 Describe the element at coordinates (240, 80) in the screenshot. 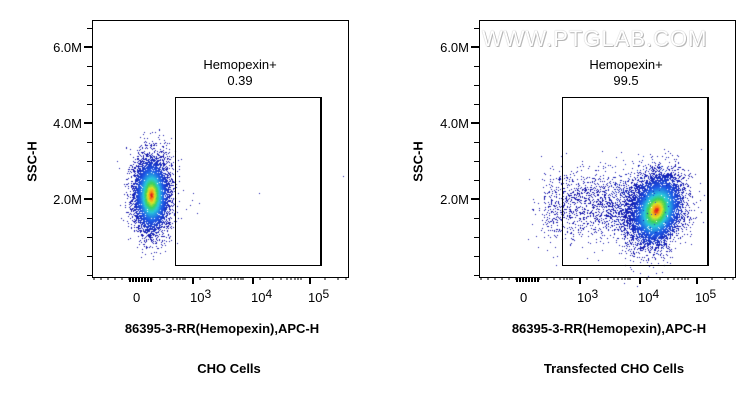

I see `gate-percentage: 0.39` at that location.